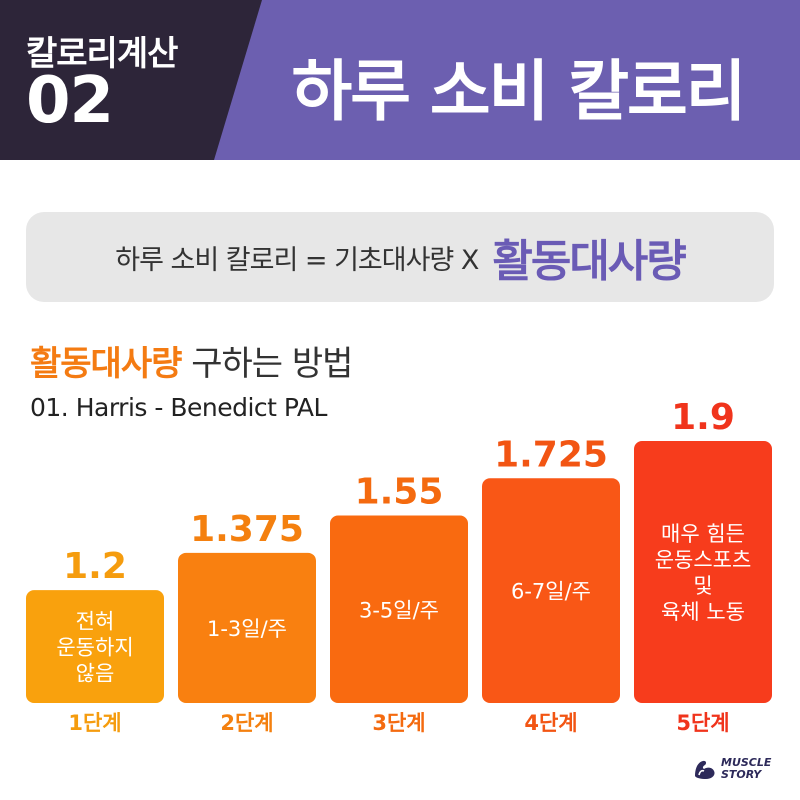  I want to click on bar-description-4-1: 6-7일/주, so click(551, 592).